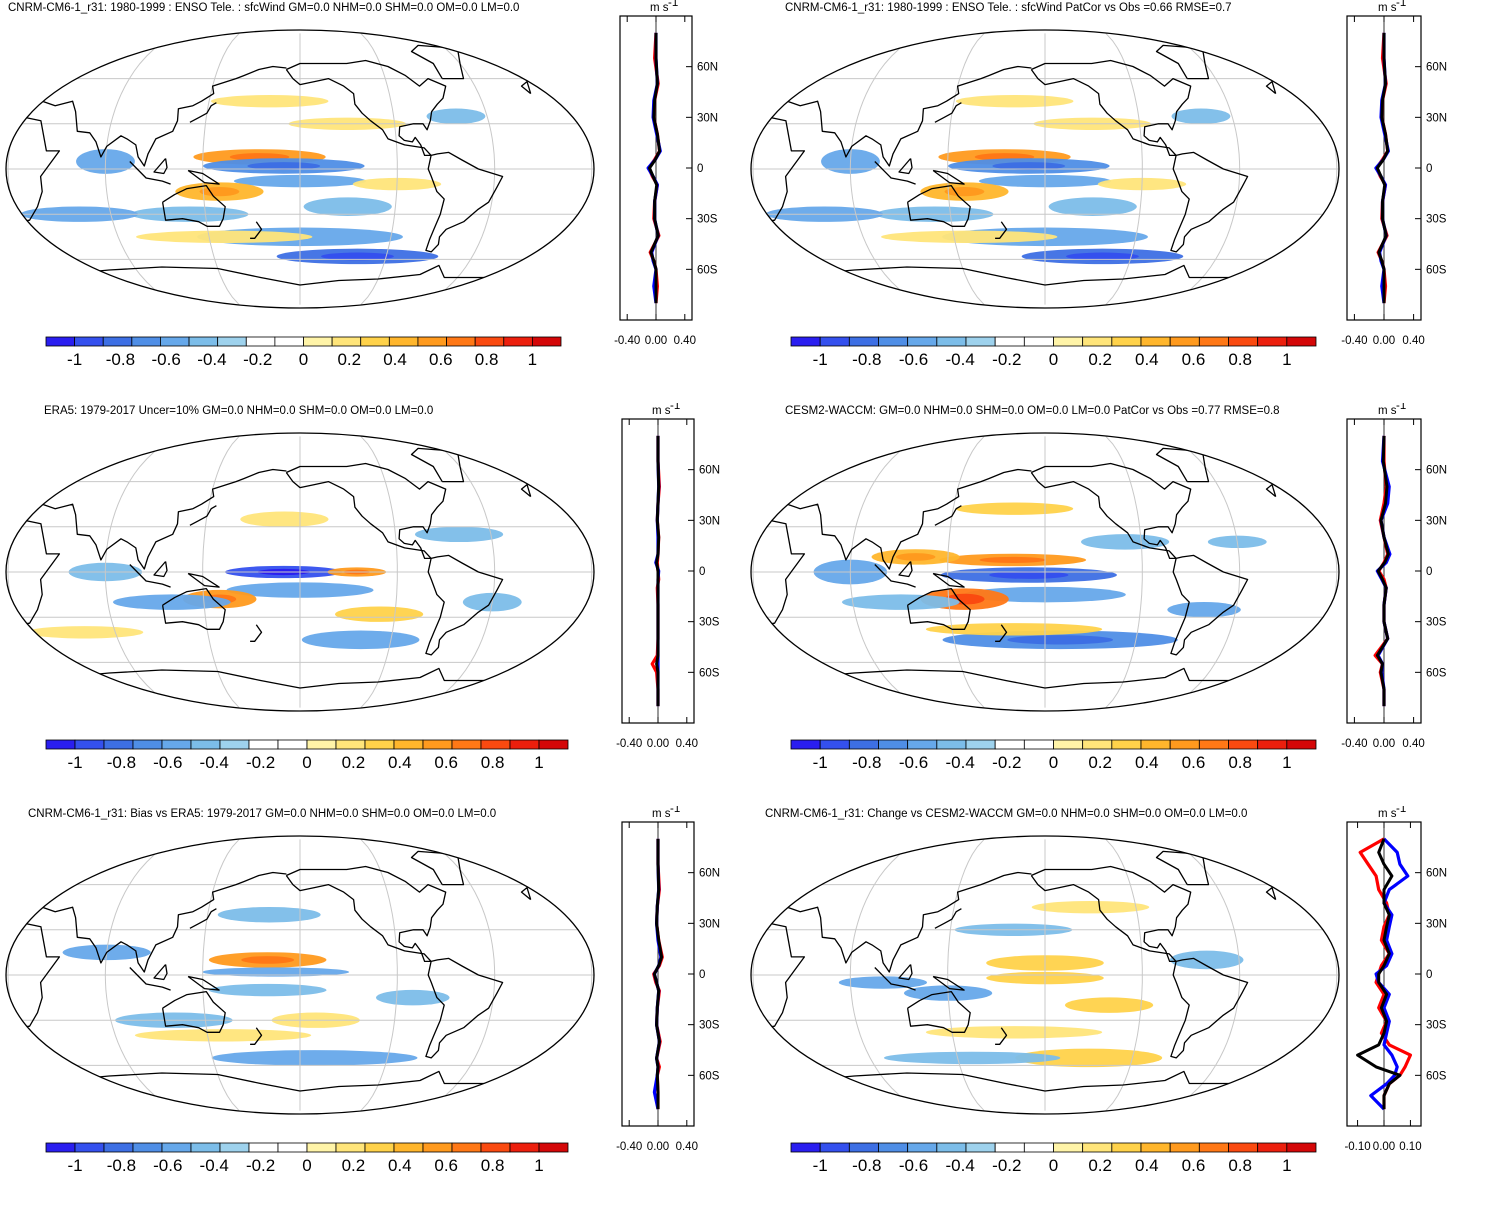  Describe the element at coordinates (1025, 165) in the screenshot. I see `coastlines` at that location.